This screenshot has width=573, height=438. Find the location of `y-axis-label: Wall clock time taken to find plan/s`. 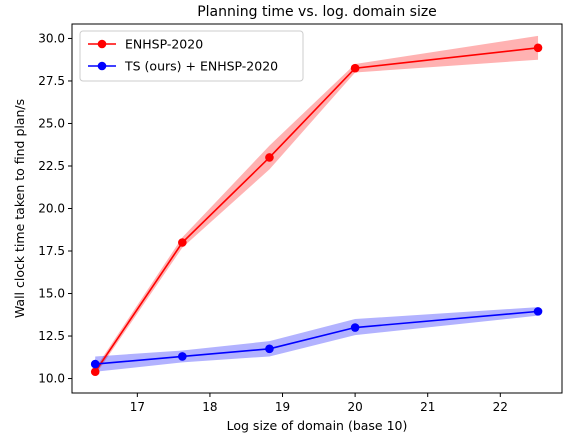

y-axis-label: Wall clock time taken to find plan/s is located at coordinates (19, 208).